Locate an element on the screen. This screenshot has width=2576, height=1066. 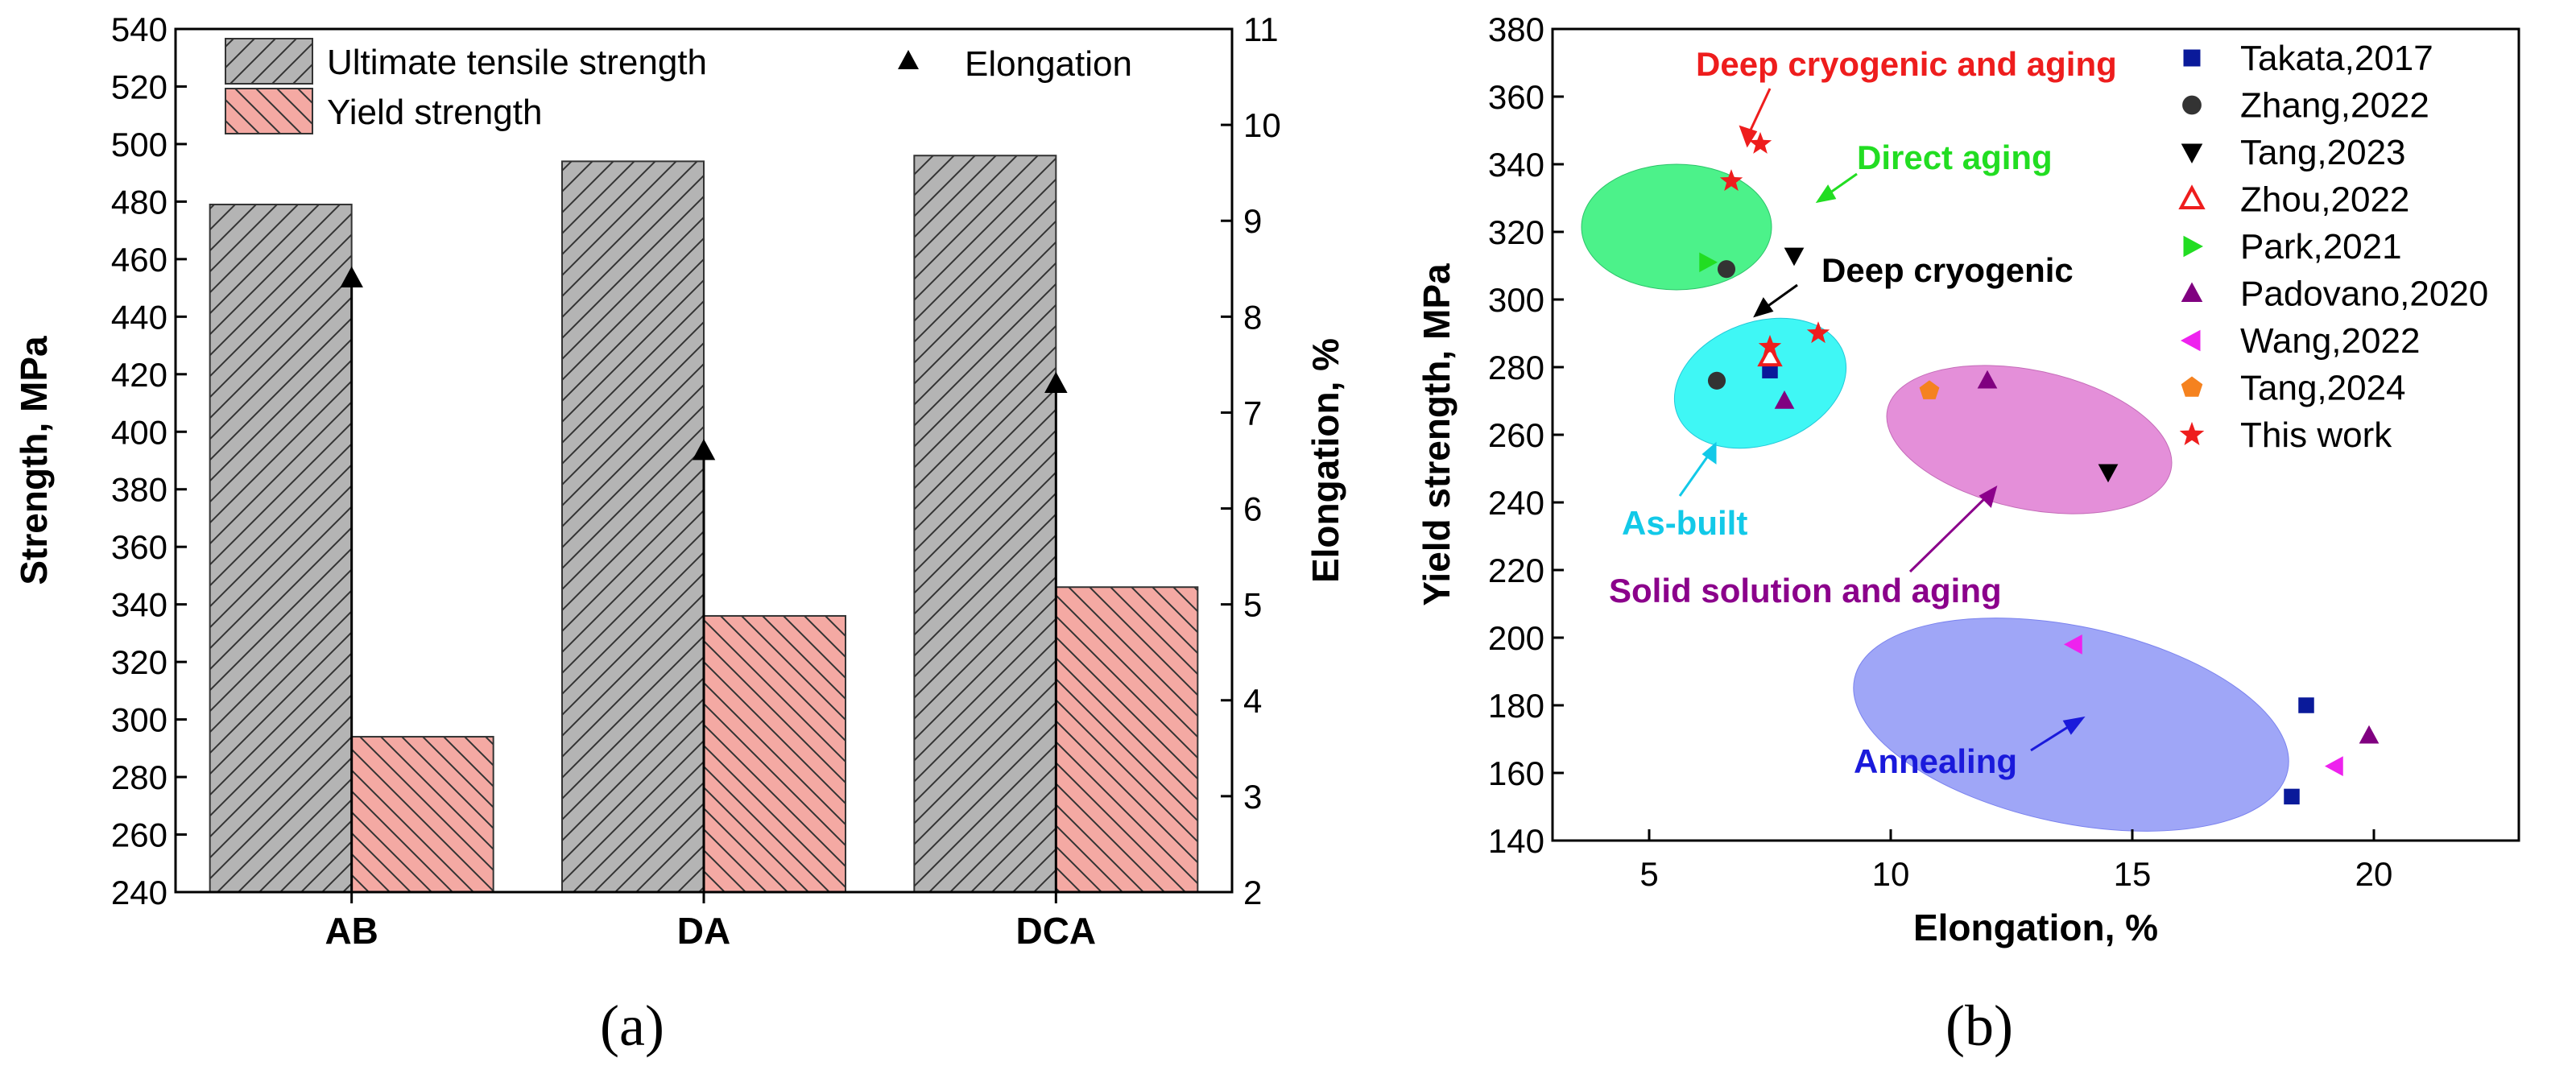
arrow-head-annealing is located at coordinates (2074, 725).